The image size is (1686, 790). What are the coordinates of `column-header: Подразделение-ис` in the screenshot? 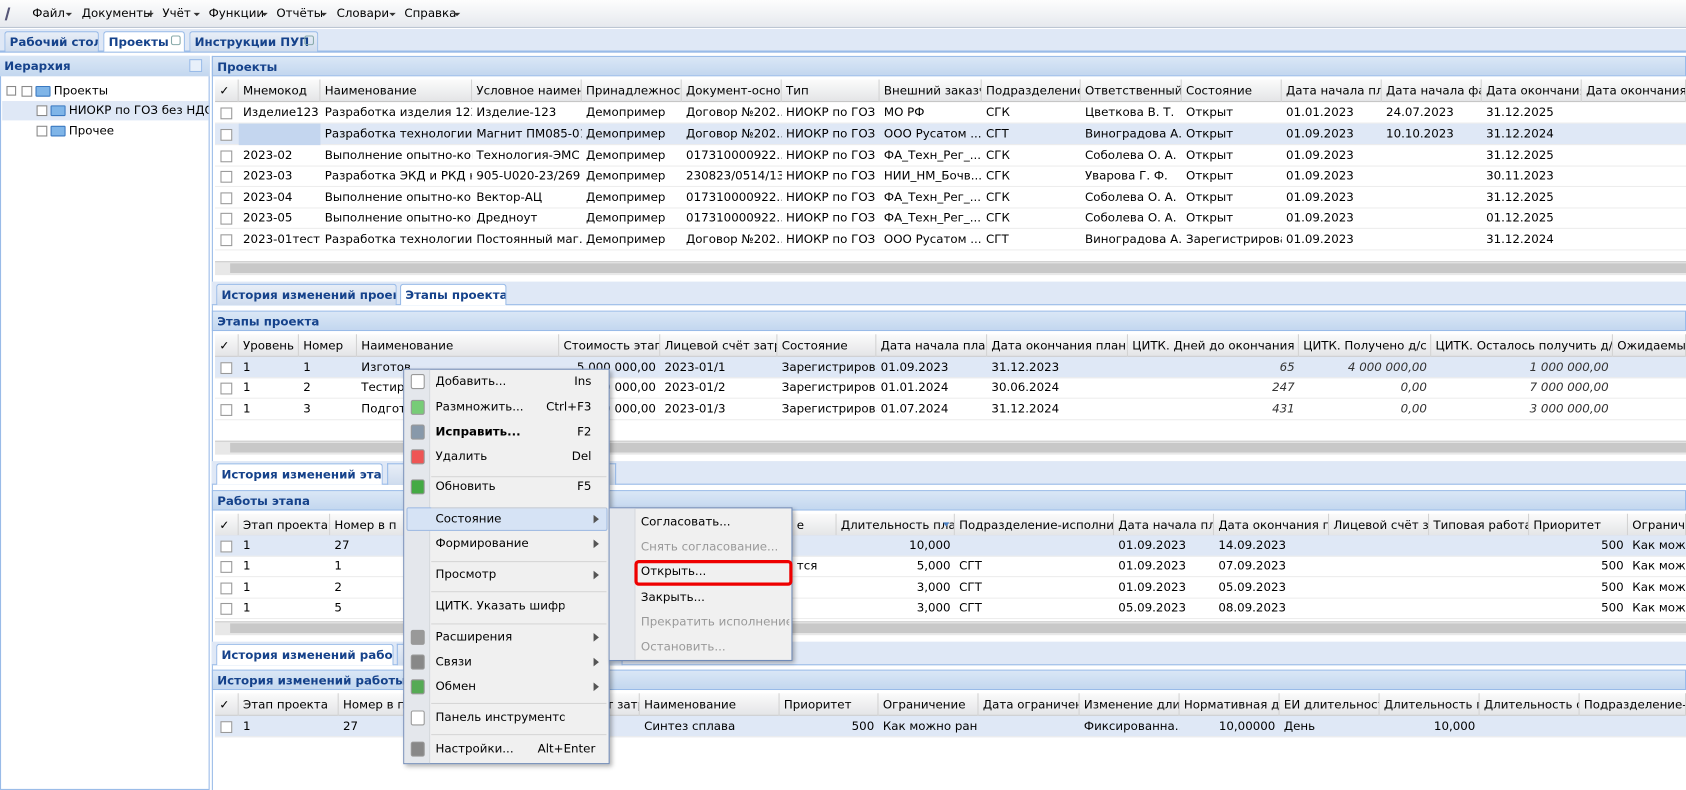 It's located at (1633, 704).